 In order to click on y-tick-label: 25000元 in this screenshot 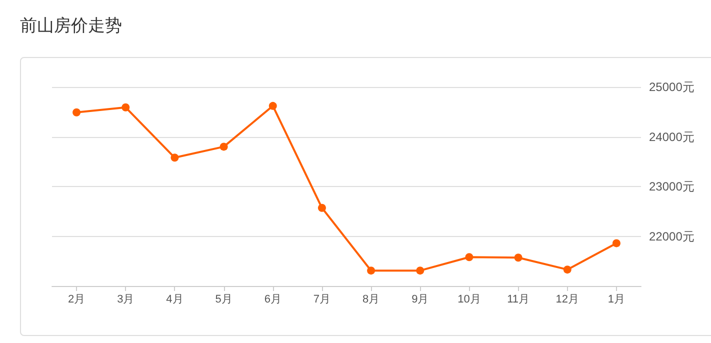, I will do `click(671, 87)`.